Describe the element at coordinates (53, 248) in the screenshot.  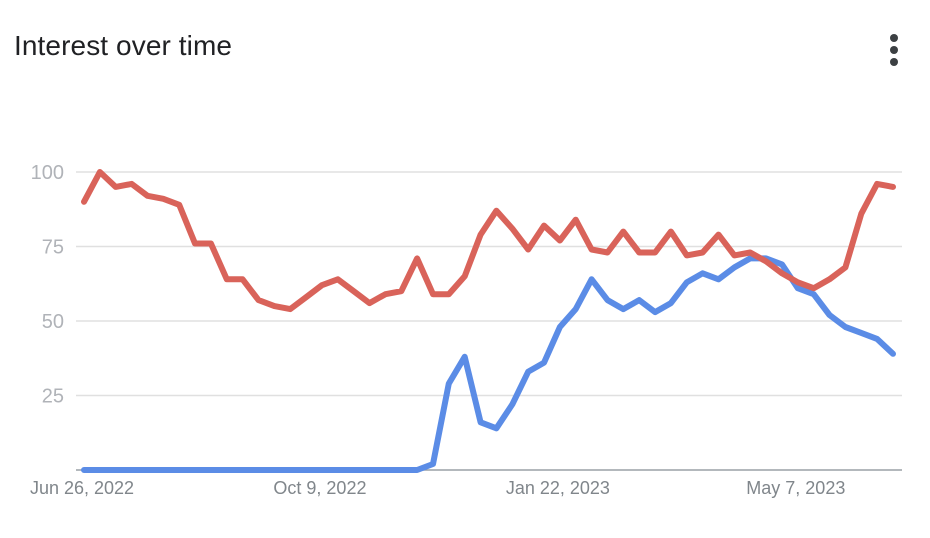
I see `y-tick-label: 75` at that location.